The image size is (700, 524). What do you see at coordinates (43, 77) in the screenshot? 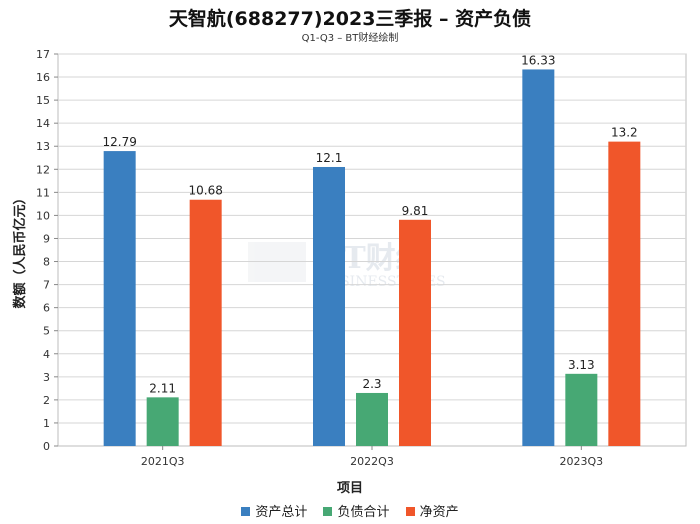
I see `y-tick-label: 16` at bounding box center [43, 77].